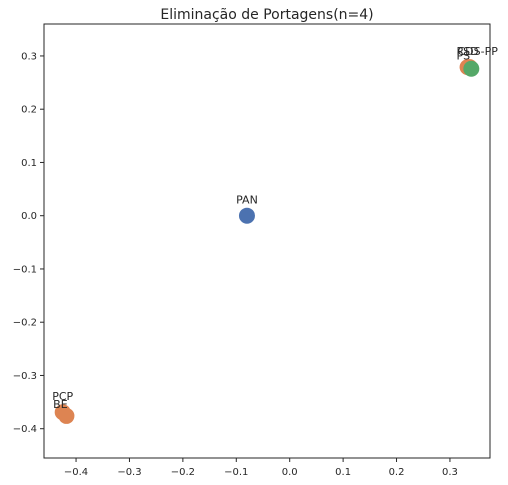 The height and width of the screenshot is (485, 508). I want to click on y-tick-label: −0.1, so click(25, 269).